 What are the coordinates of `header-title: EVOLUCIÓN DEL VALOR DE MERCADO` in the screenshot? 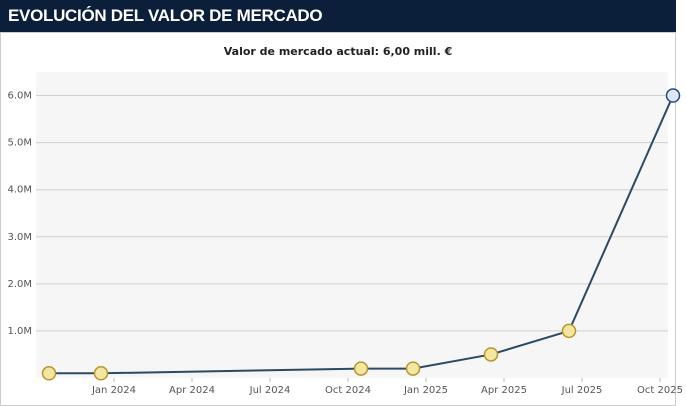 It's located at (338, 16).